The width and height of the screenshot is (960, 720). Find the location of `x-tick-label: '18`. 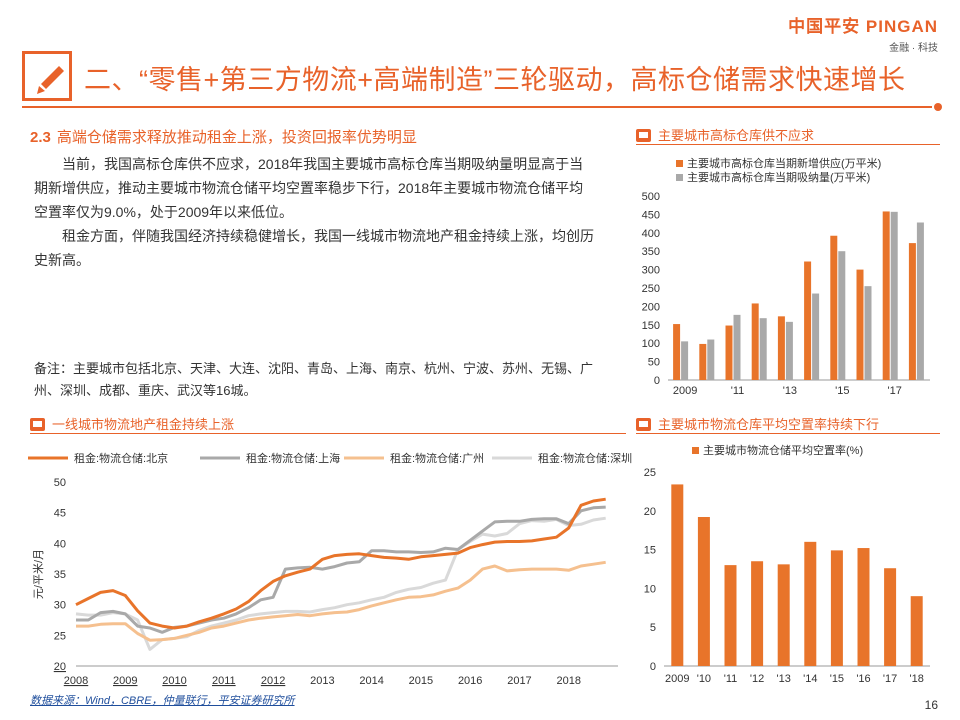

x-tick-label: '18 is located at coordinates (917, 679).